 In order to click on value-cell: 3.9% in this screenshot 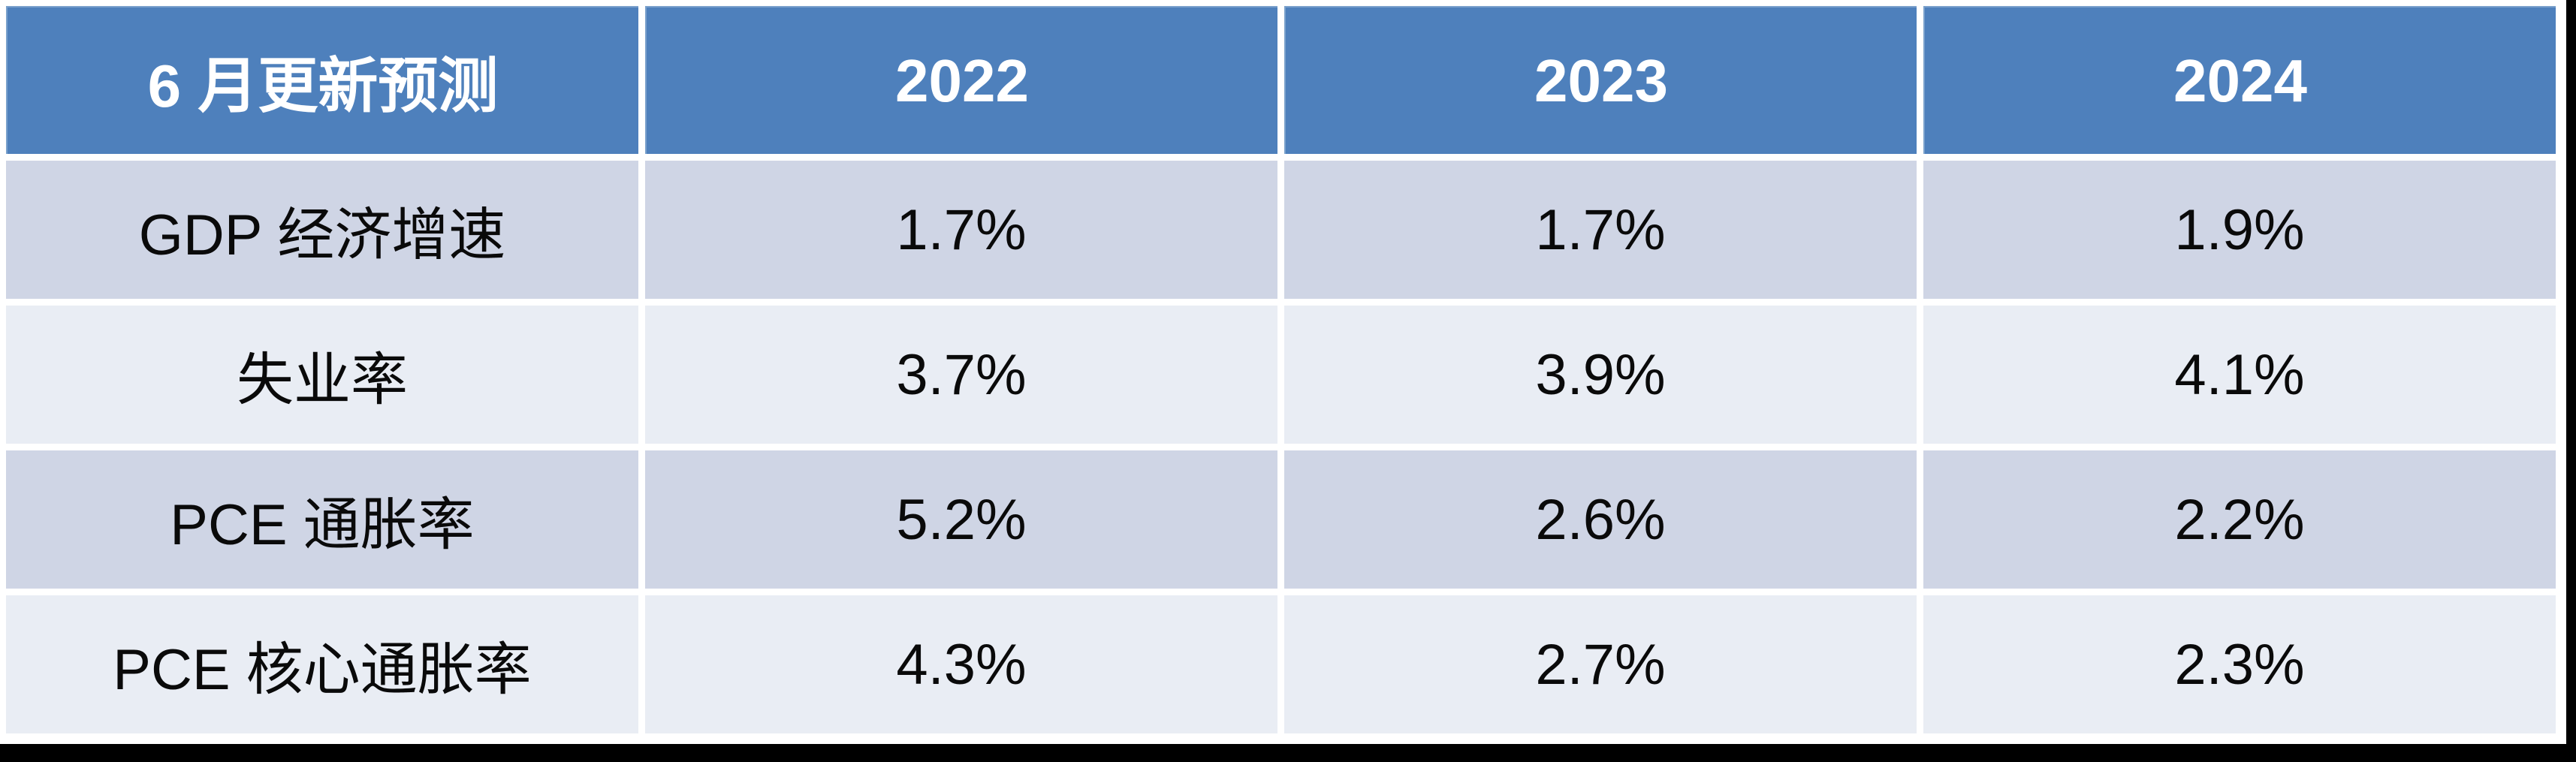, I will do `click(1601, 375)`.